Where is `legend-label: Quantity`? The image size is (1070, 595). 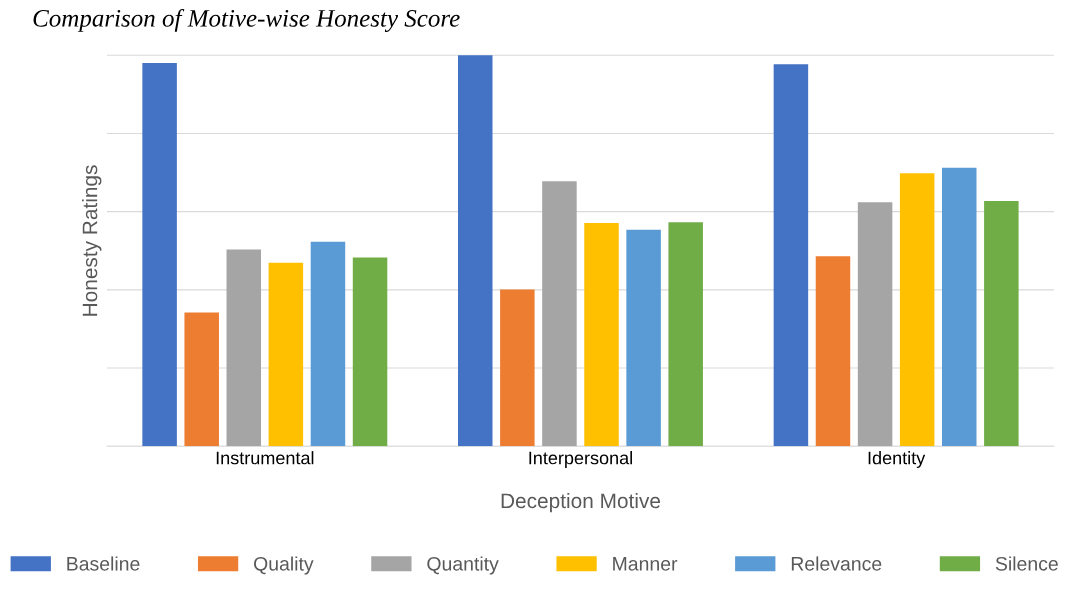
legend-label: Quantity is located at coordinates (463, 565).